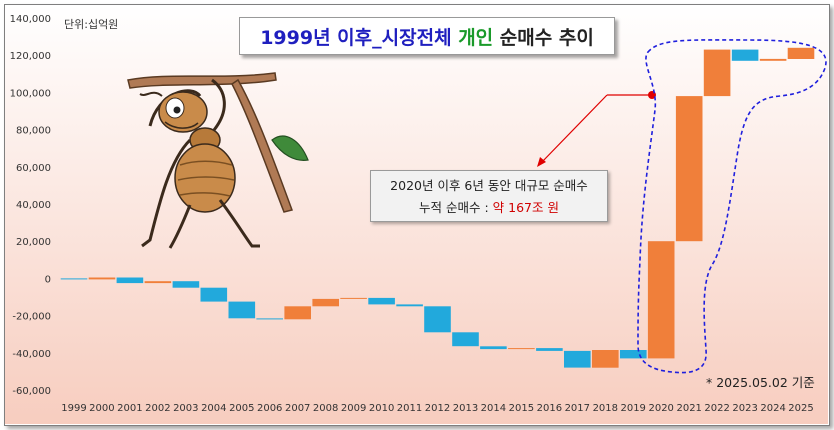 The image size is (834, 430). Describe the element at coordinates (546, 37) in the screenshot. I see `title-part3: 순매수 추이` at that location.